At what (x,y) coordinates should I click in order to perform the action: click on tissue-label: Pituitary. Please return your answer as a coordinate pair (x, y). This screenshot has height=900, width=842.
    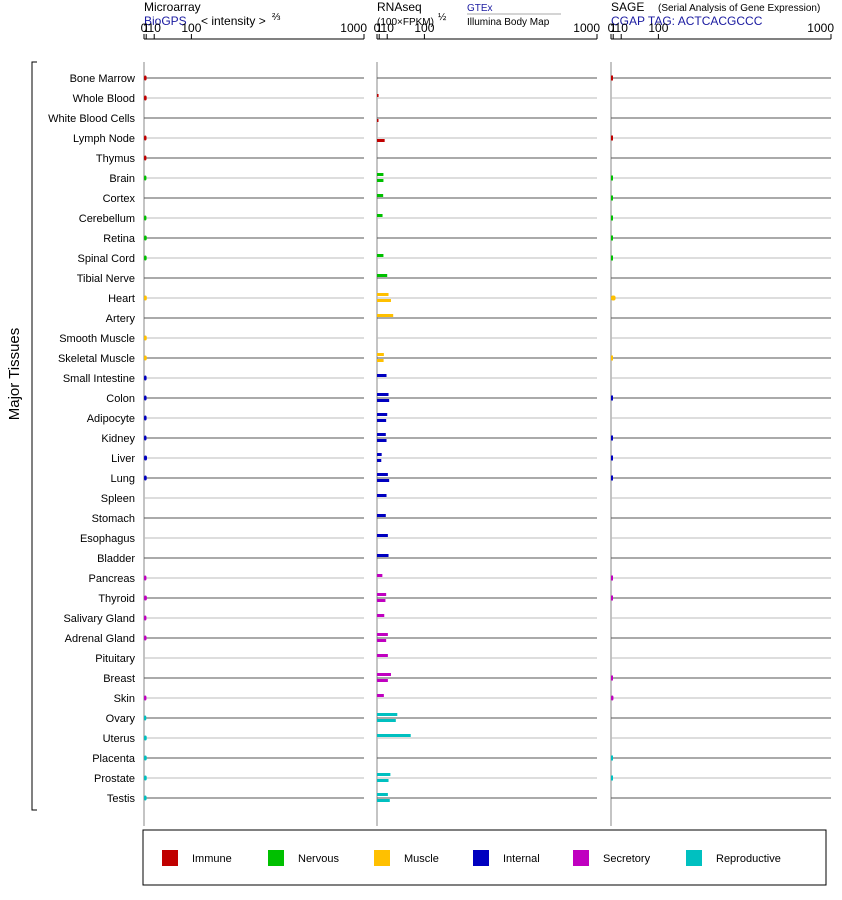
    Looking at the image, I should click on (115, 659).